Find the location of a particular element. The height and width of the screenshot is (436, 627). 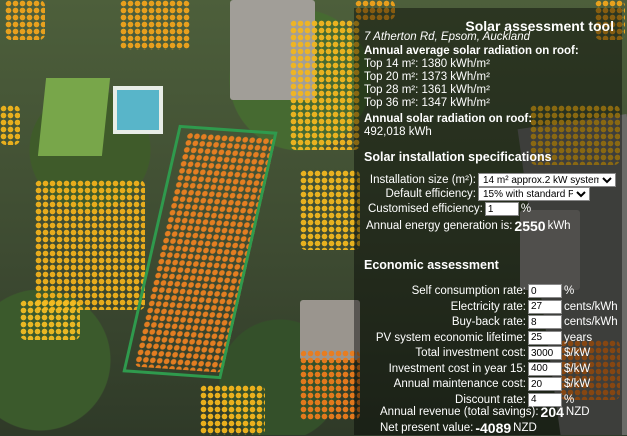

npv-value: -4089 is located at coordinates (493, 428).